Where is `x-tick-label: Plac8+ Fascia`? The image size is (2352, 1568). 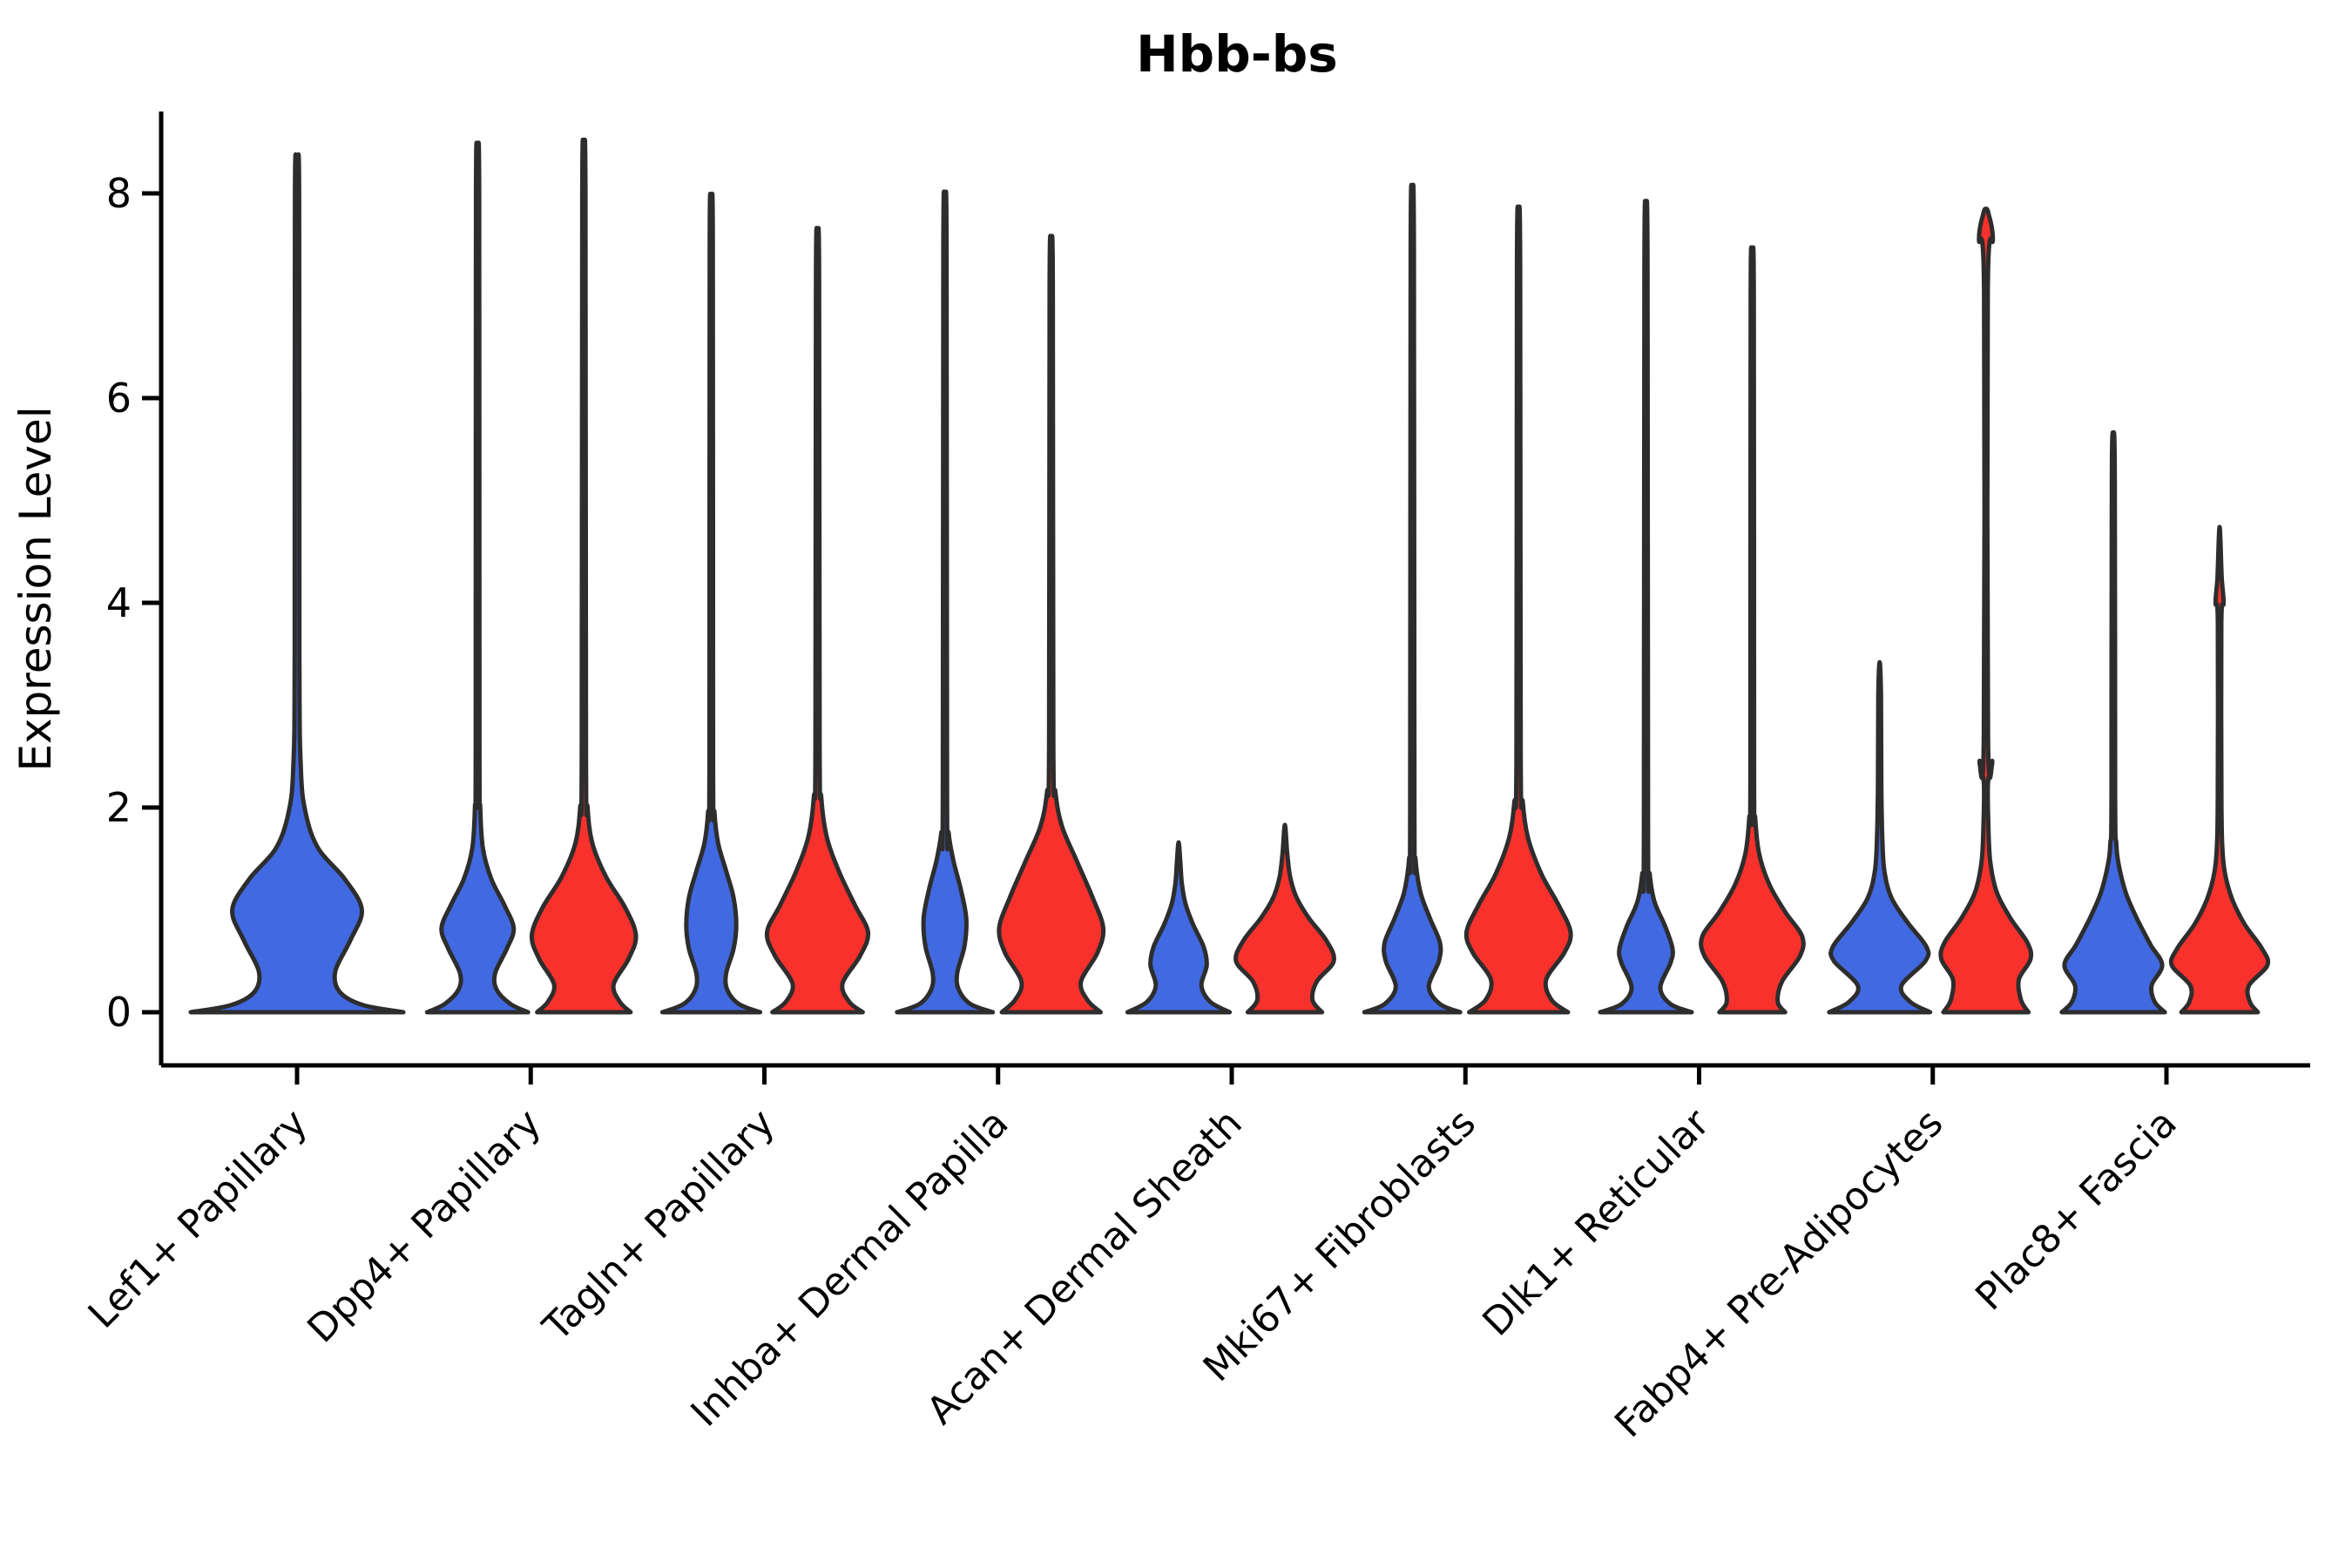
x-tick-label: Plac8+ Fascia is located at coordinates (2076, 1211).